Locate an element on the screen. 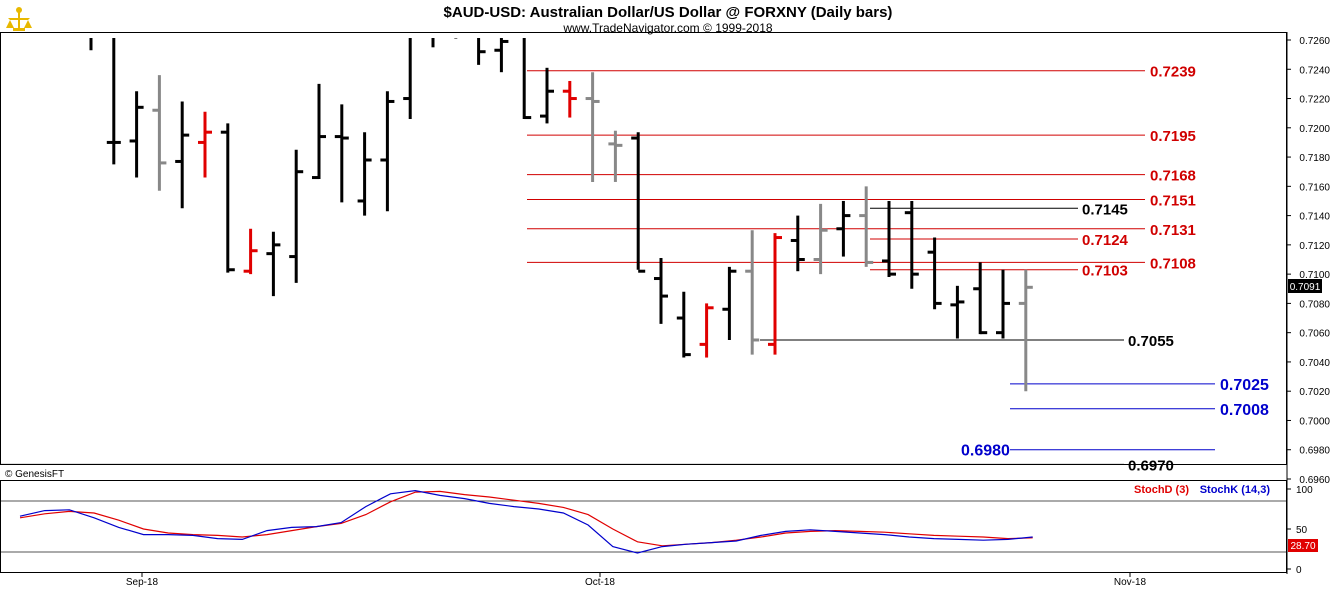  price-tick-label: 0.7100 is located at coordinates (1314, 275).